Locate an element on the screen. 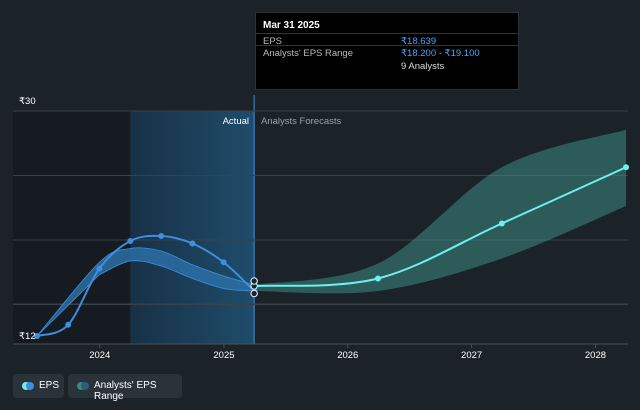 Image resolution: width=640 pixels, height=410 pixels. legend-eps-label: EPS is located at coordinates (49, 385).